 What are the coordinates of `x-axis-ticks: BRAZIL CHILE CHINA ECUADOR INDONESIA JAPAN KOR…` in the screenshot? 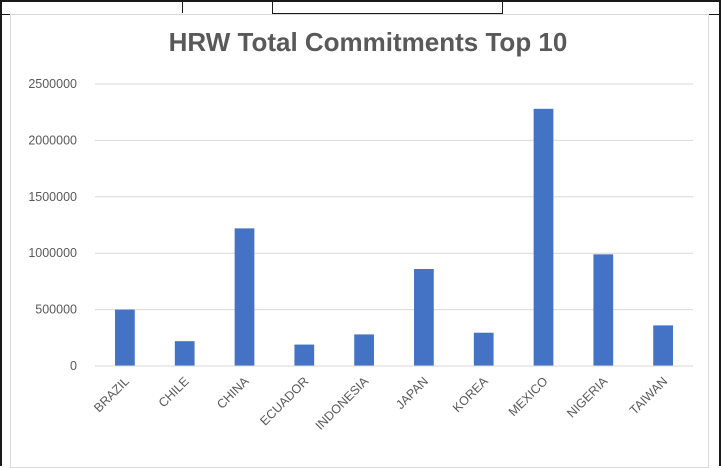 It's located at (380, 403).